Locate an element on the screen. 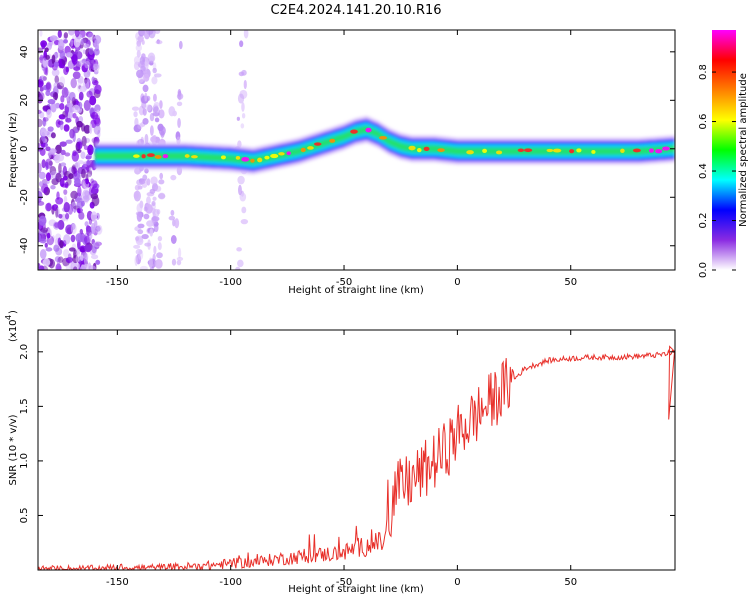 Image resolution: width=750 pixels, height=600 pixels. snr-scale-exponent: 4 is located at coordinates (8, 317).